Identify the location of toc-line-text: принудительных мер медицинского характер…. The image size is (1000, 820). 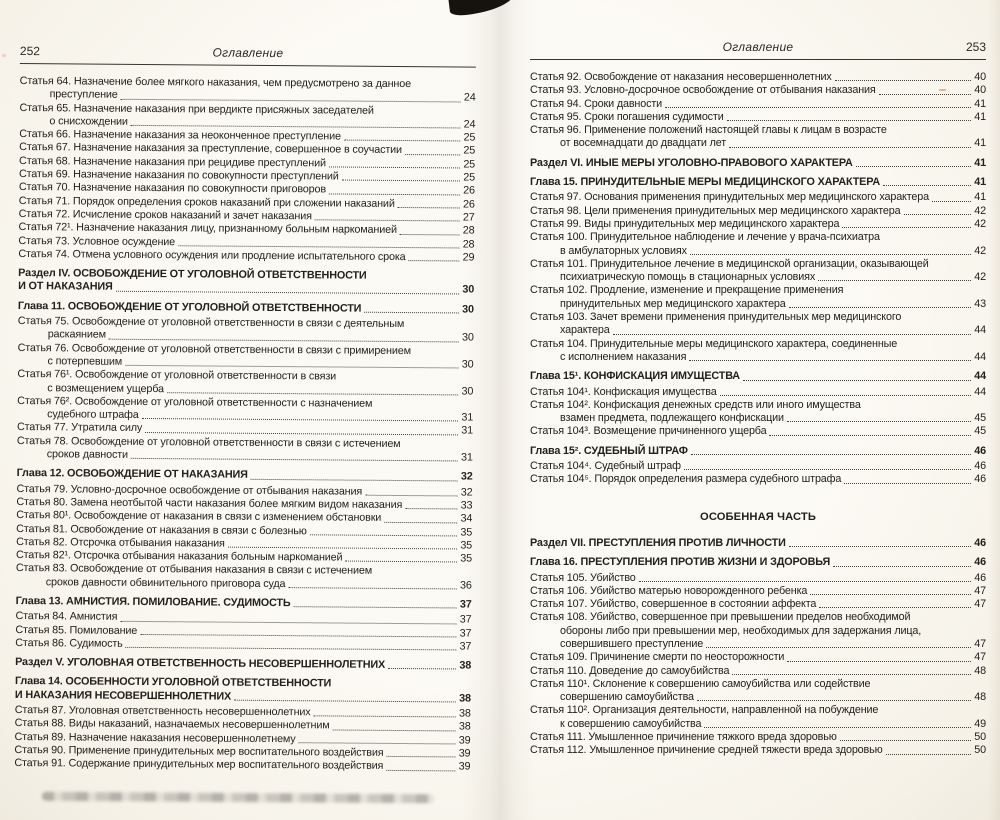
(673, 303).